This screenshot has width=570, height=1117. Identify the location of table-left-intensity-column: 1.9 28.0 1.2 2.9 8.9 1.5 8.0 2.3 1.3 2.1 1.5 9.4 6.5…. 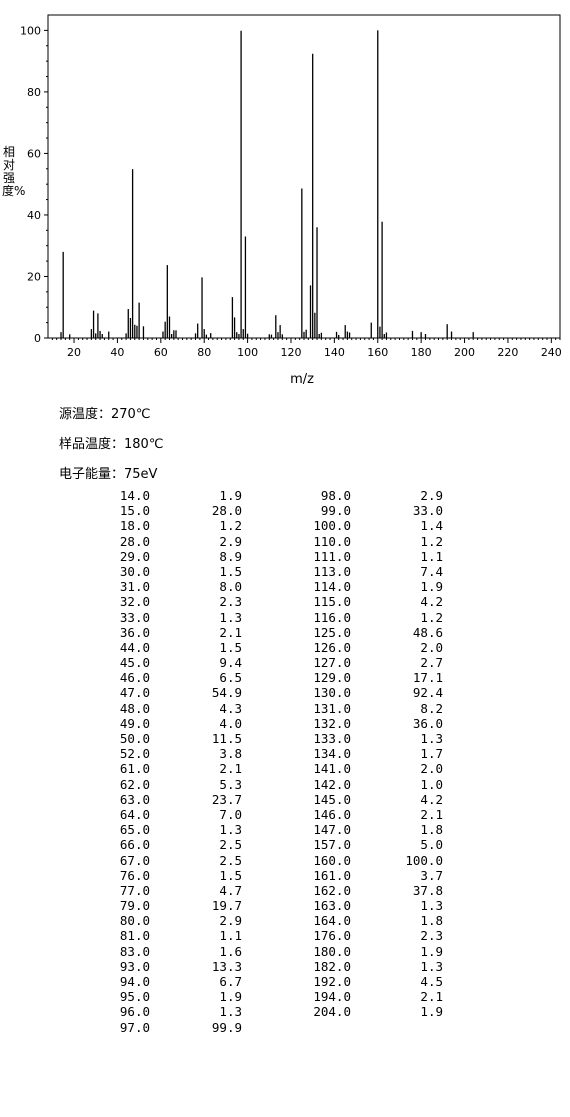
(212, 761).